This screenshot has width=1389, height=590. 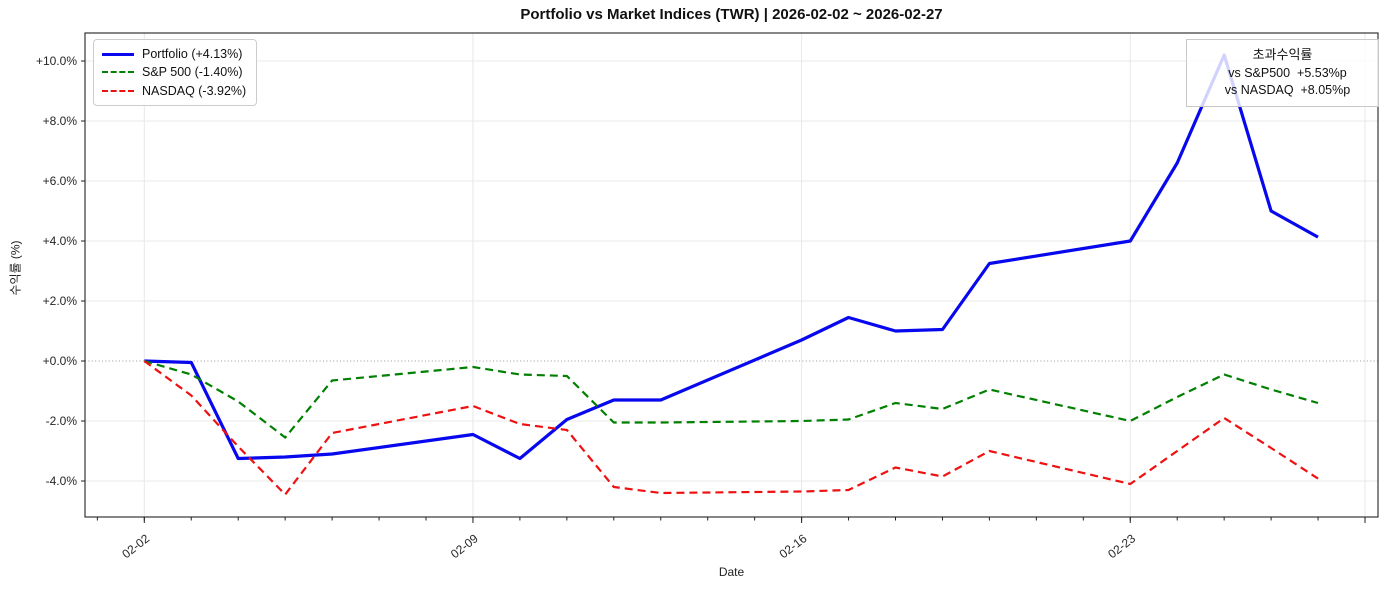 What do you see at coordinates (62, 481) in the screenshot?
I see `y-tick-label: -4.0%` at bounding box center [62, 481].